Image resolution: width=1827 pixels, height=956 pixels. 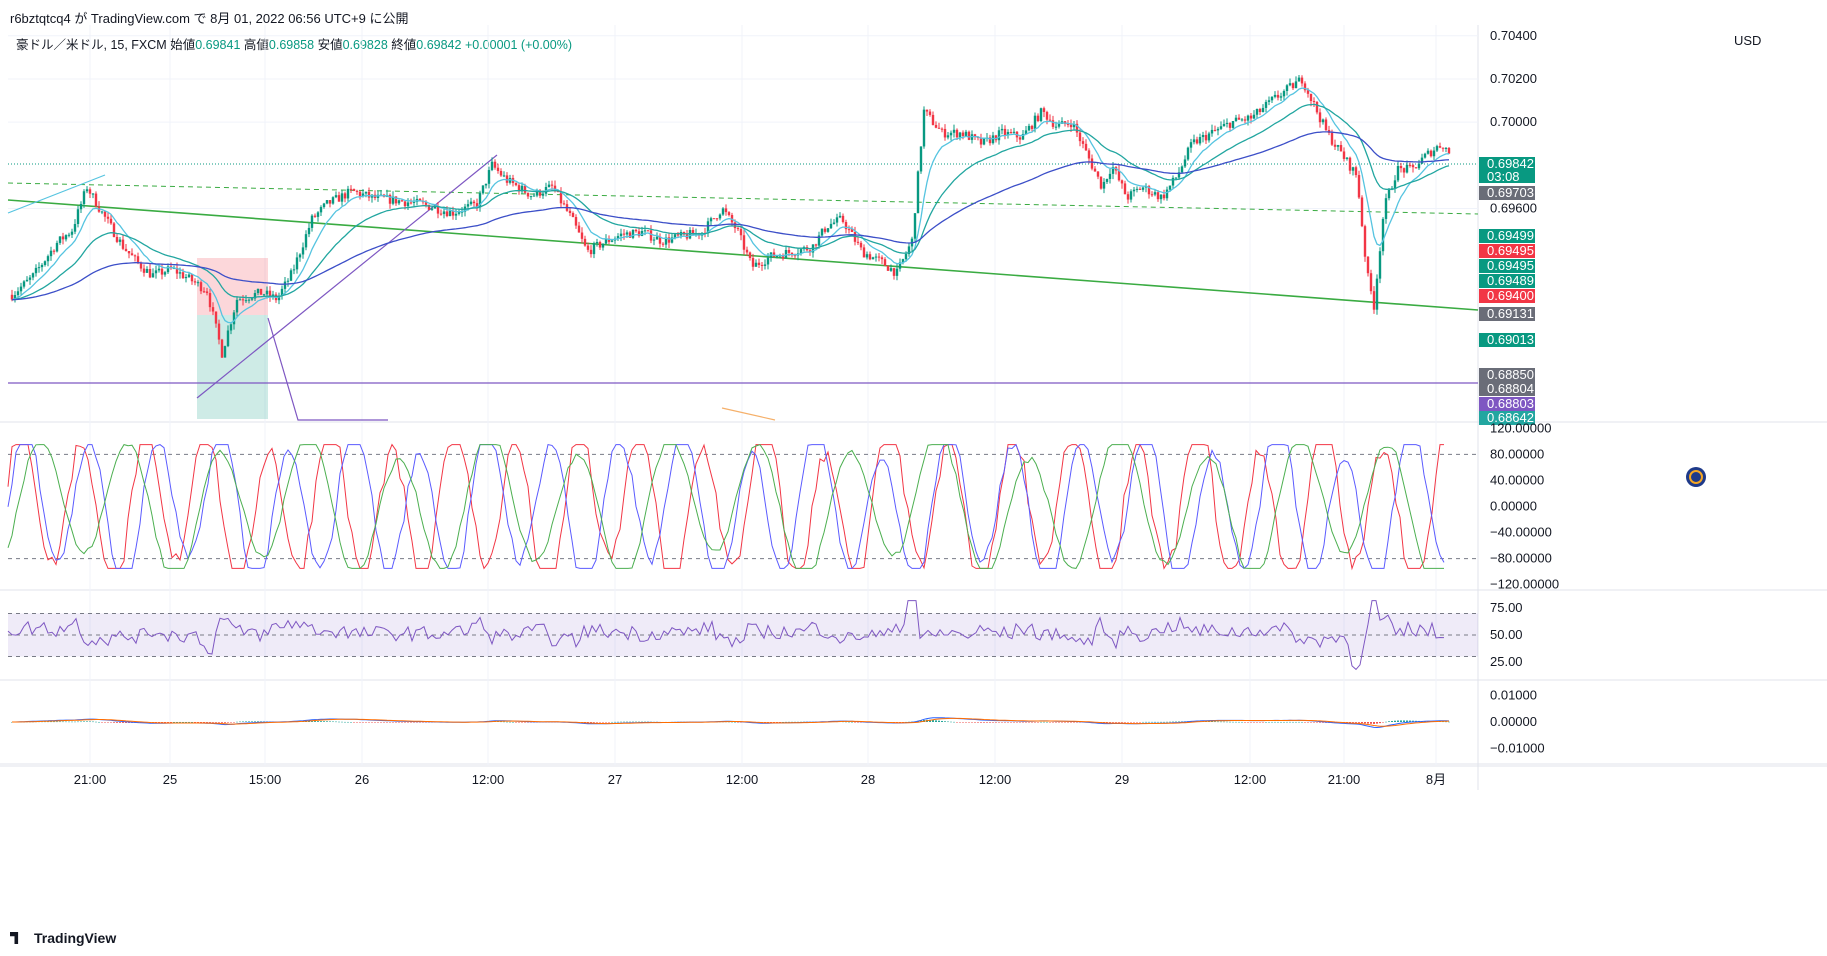 What do you see at coordinates (439, 45) in the screenshot?
I see `close-value: 0.69842` at bounding box center [439, 45].